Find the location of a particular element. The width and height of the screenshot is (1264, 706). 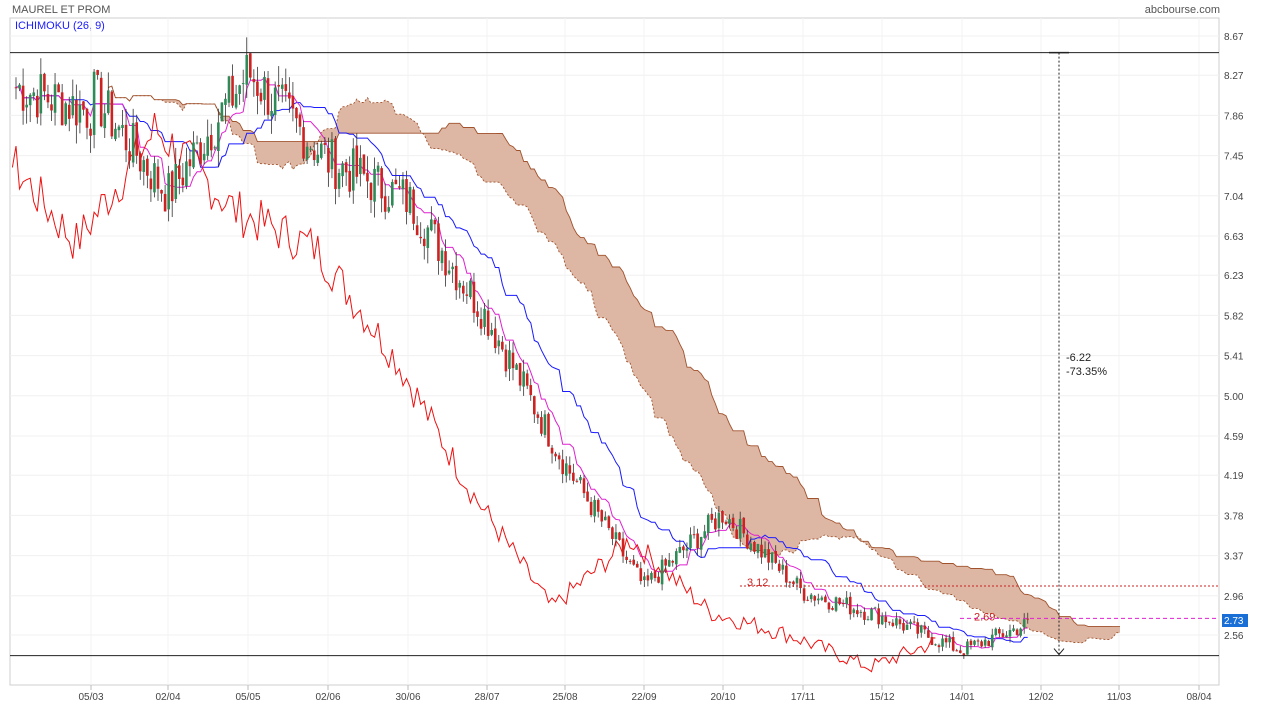

y-tick-label: 6.23 is located at coordinates (1234, 276).